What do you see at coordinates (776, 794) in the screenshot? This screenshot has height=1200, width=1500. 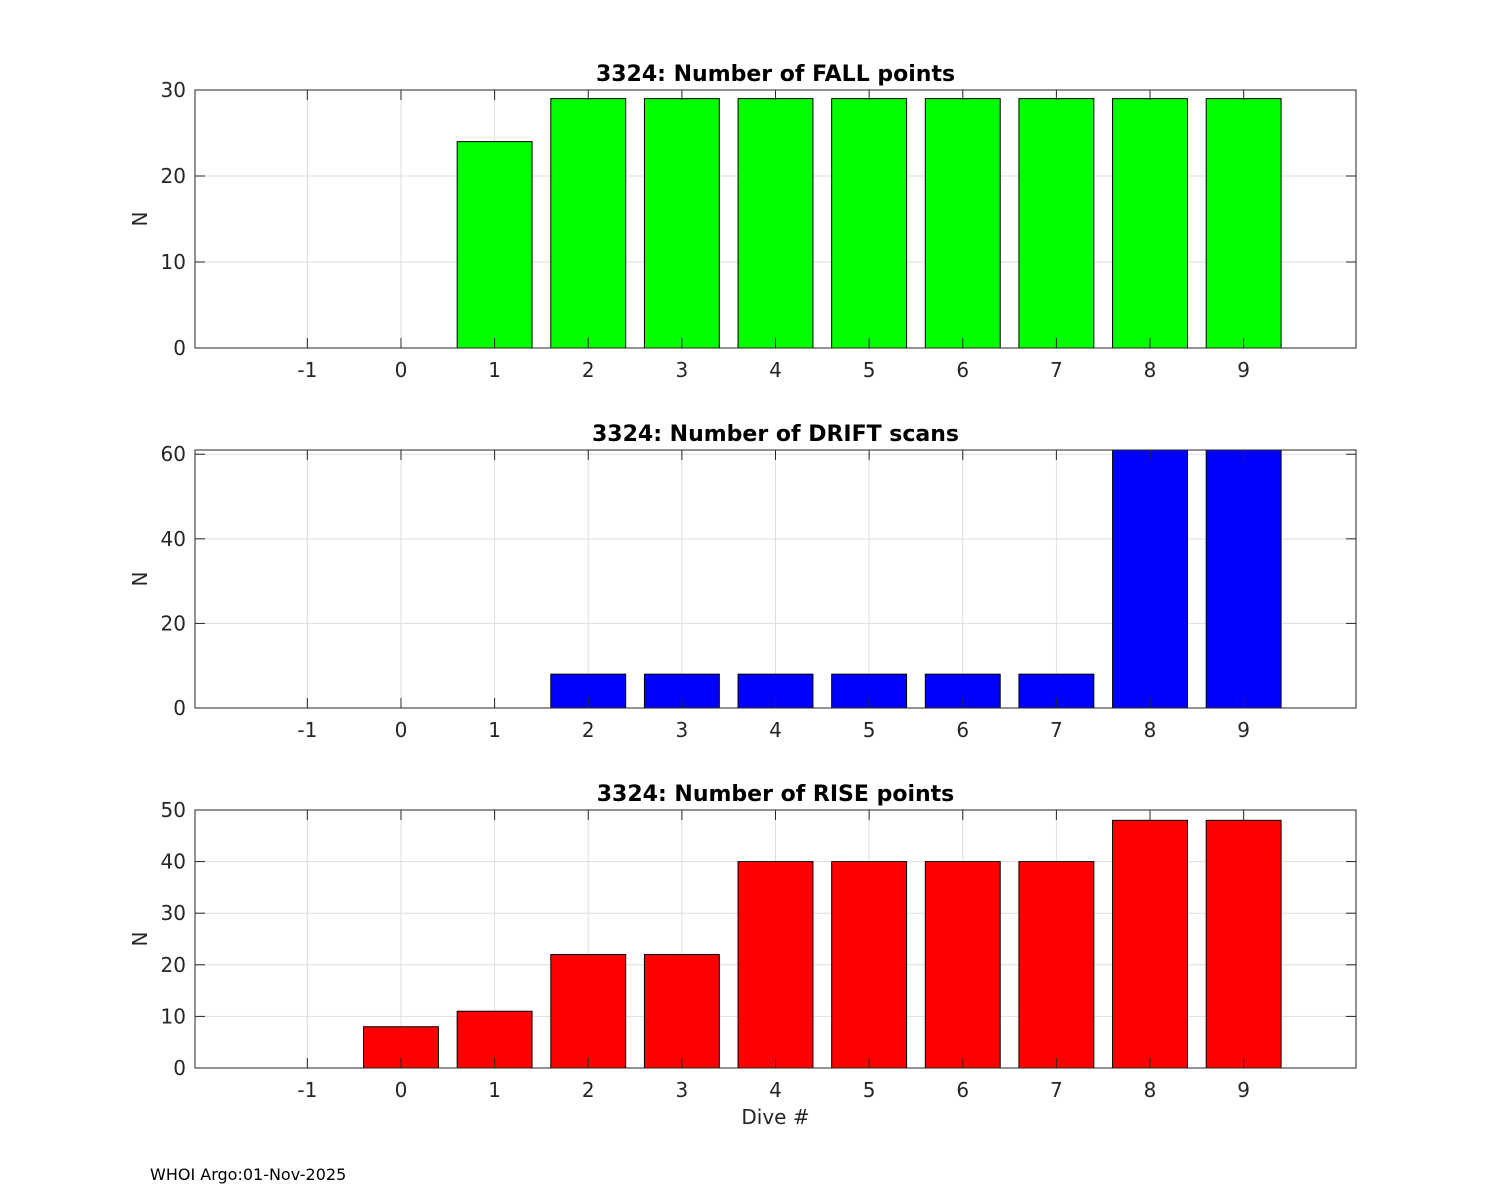 I see `chart-title: 3324: Number of RISE points` at bounding box center [776, 794].